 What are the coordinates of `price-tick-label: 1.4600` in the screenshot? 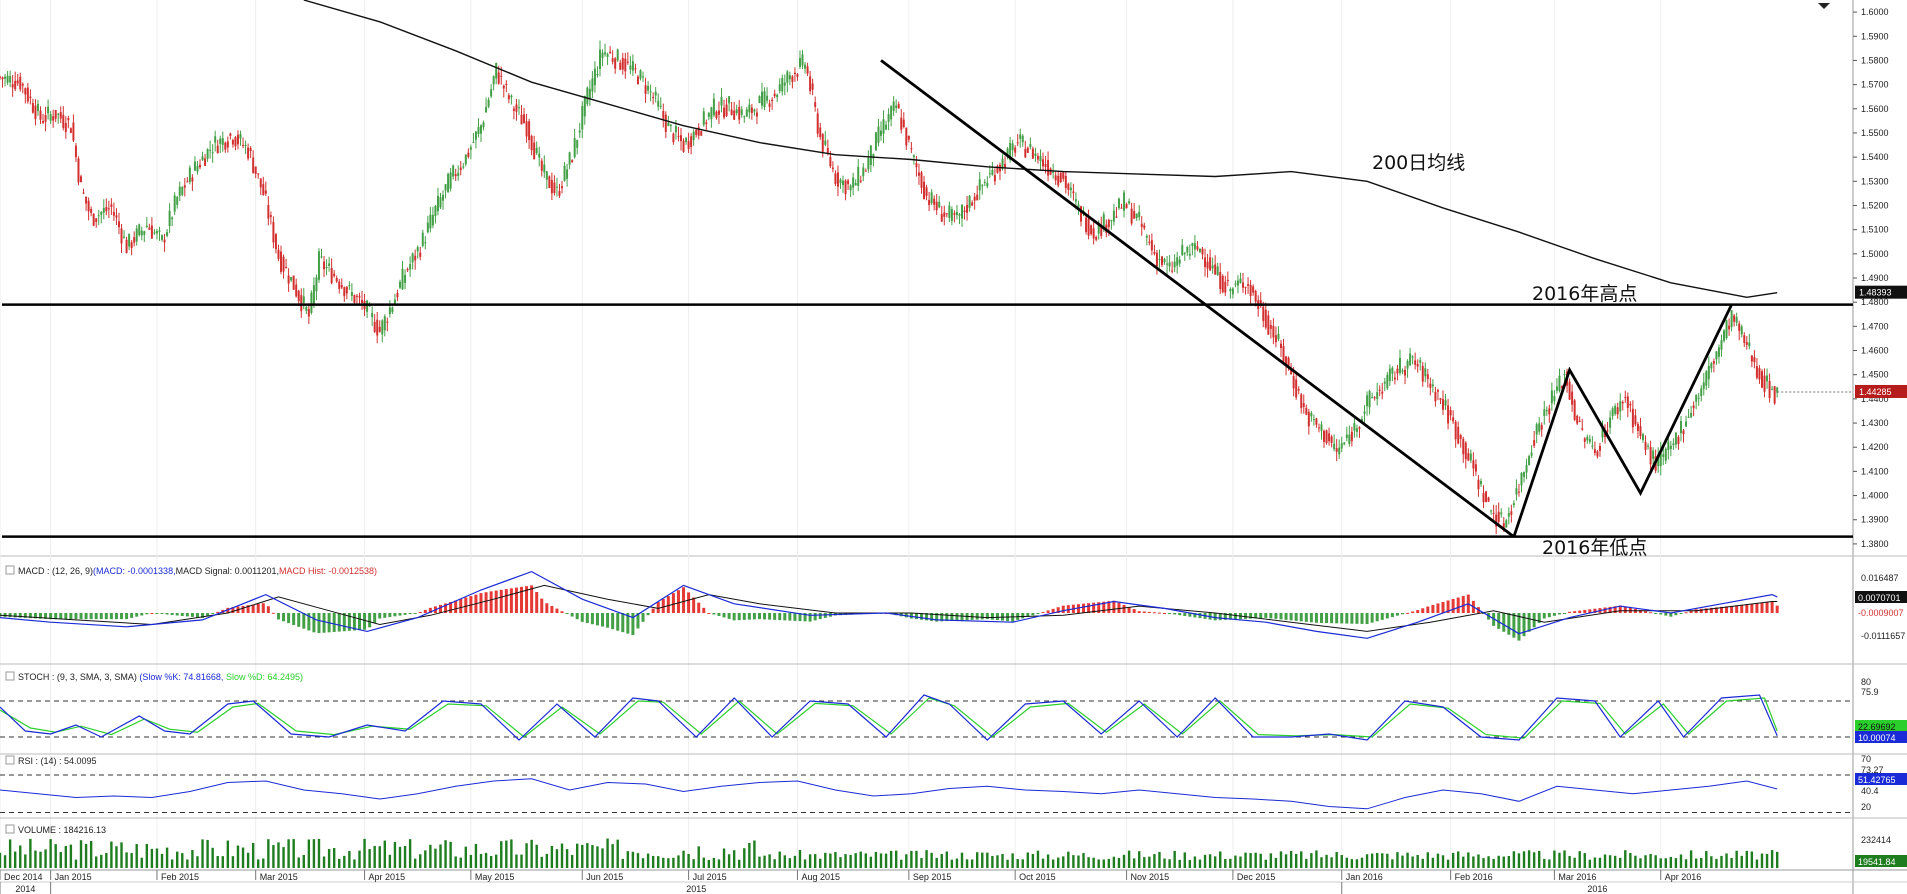 It's located at (1875, 351).